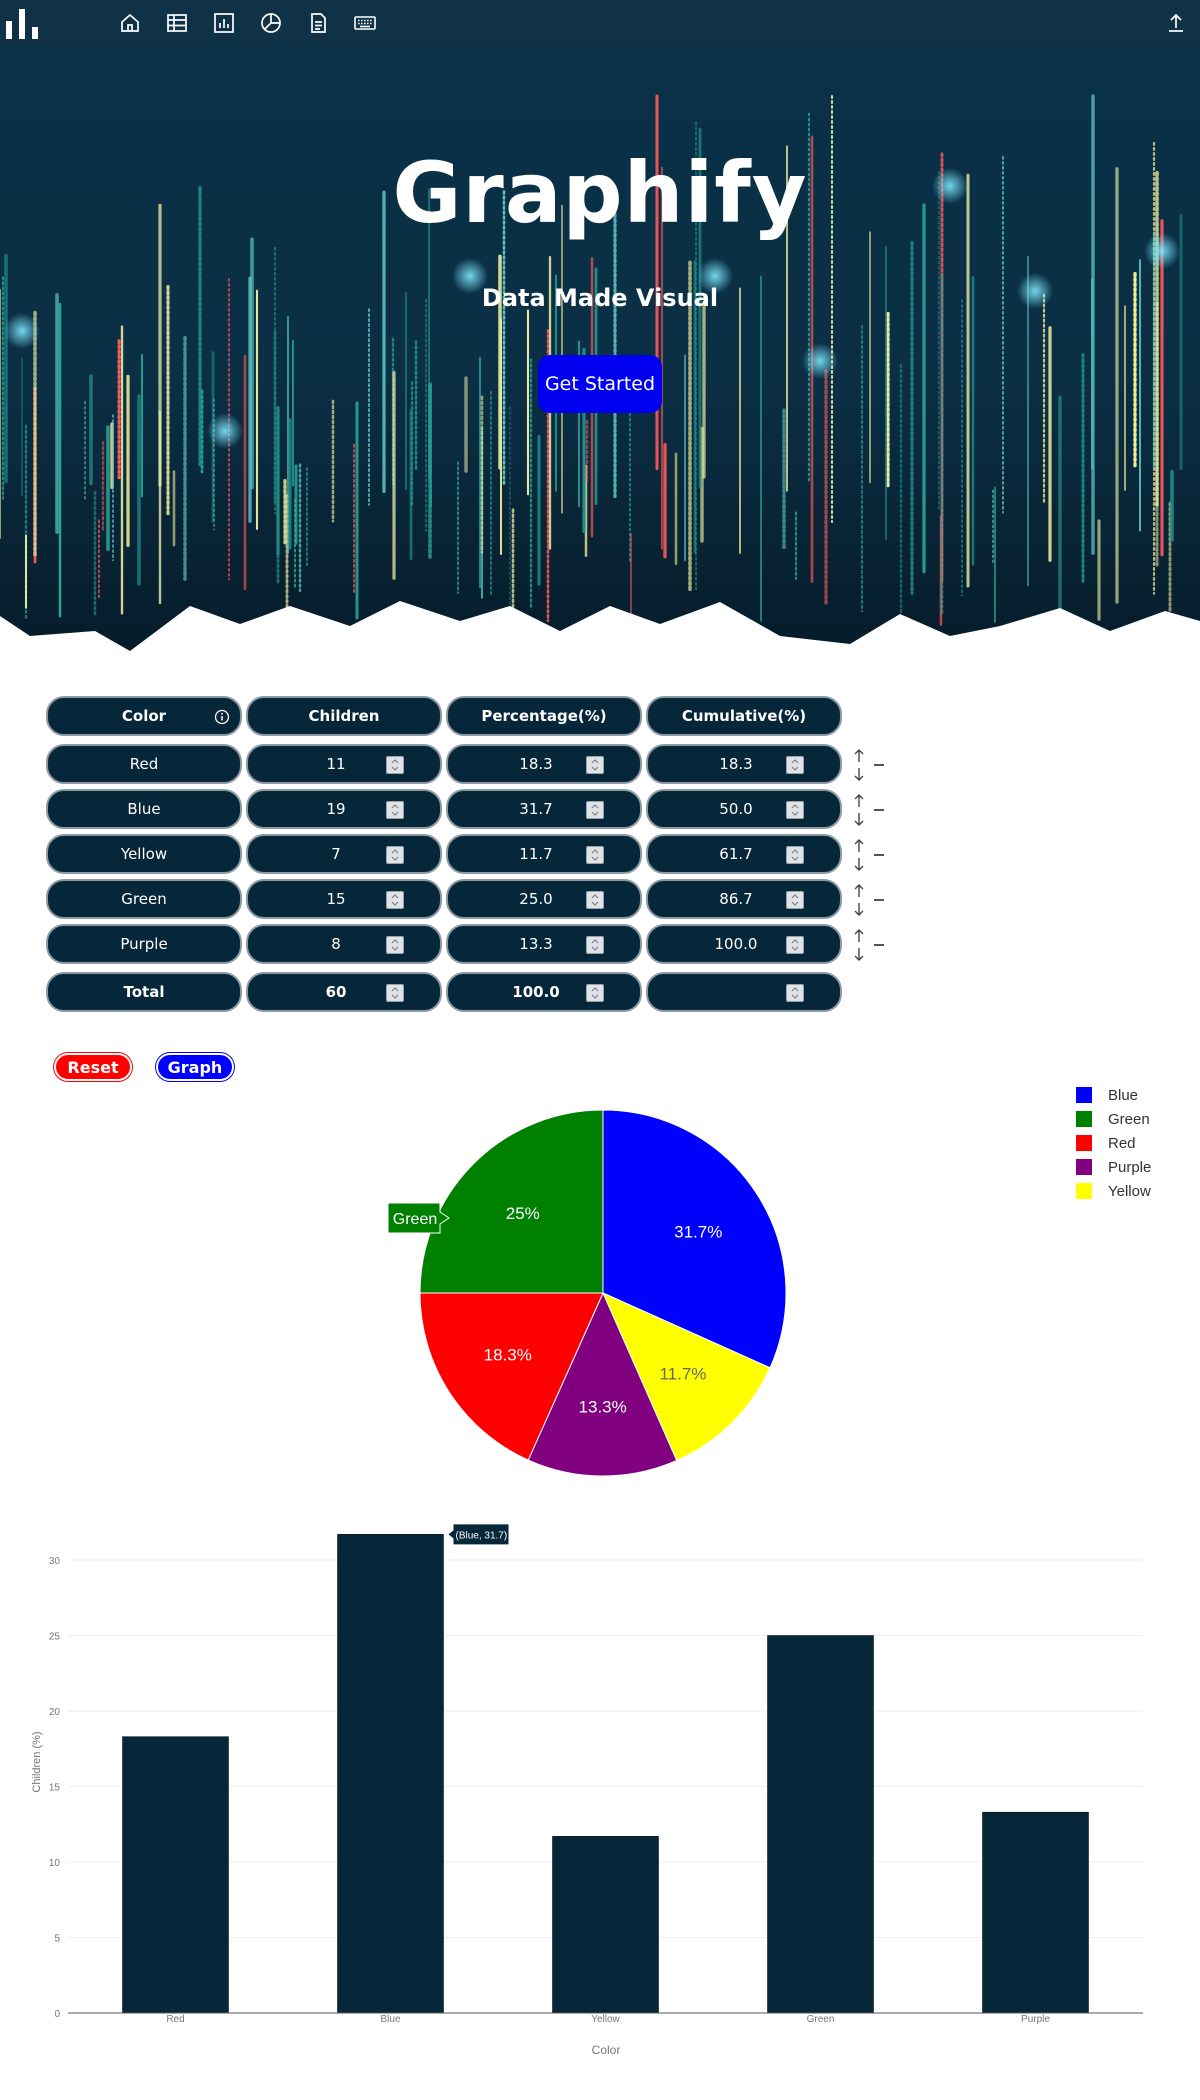 The image size is (1200, 2100). I want to click on row-color-cell: Purple, so click(144, 944).